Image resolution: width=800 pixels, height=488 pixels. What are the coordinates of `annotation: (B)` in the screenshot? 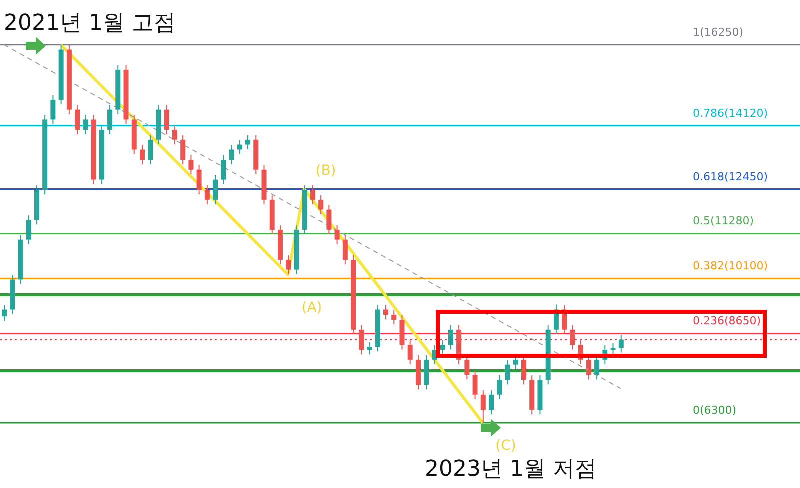 It's located at (326, 171).